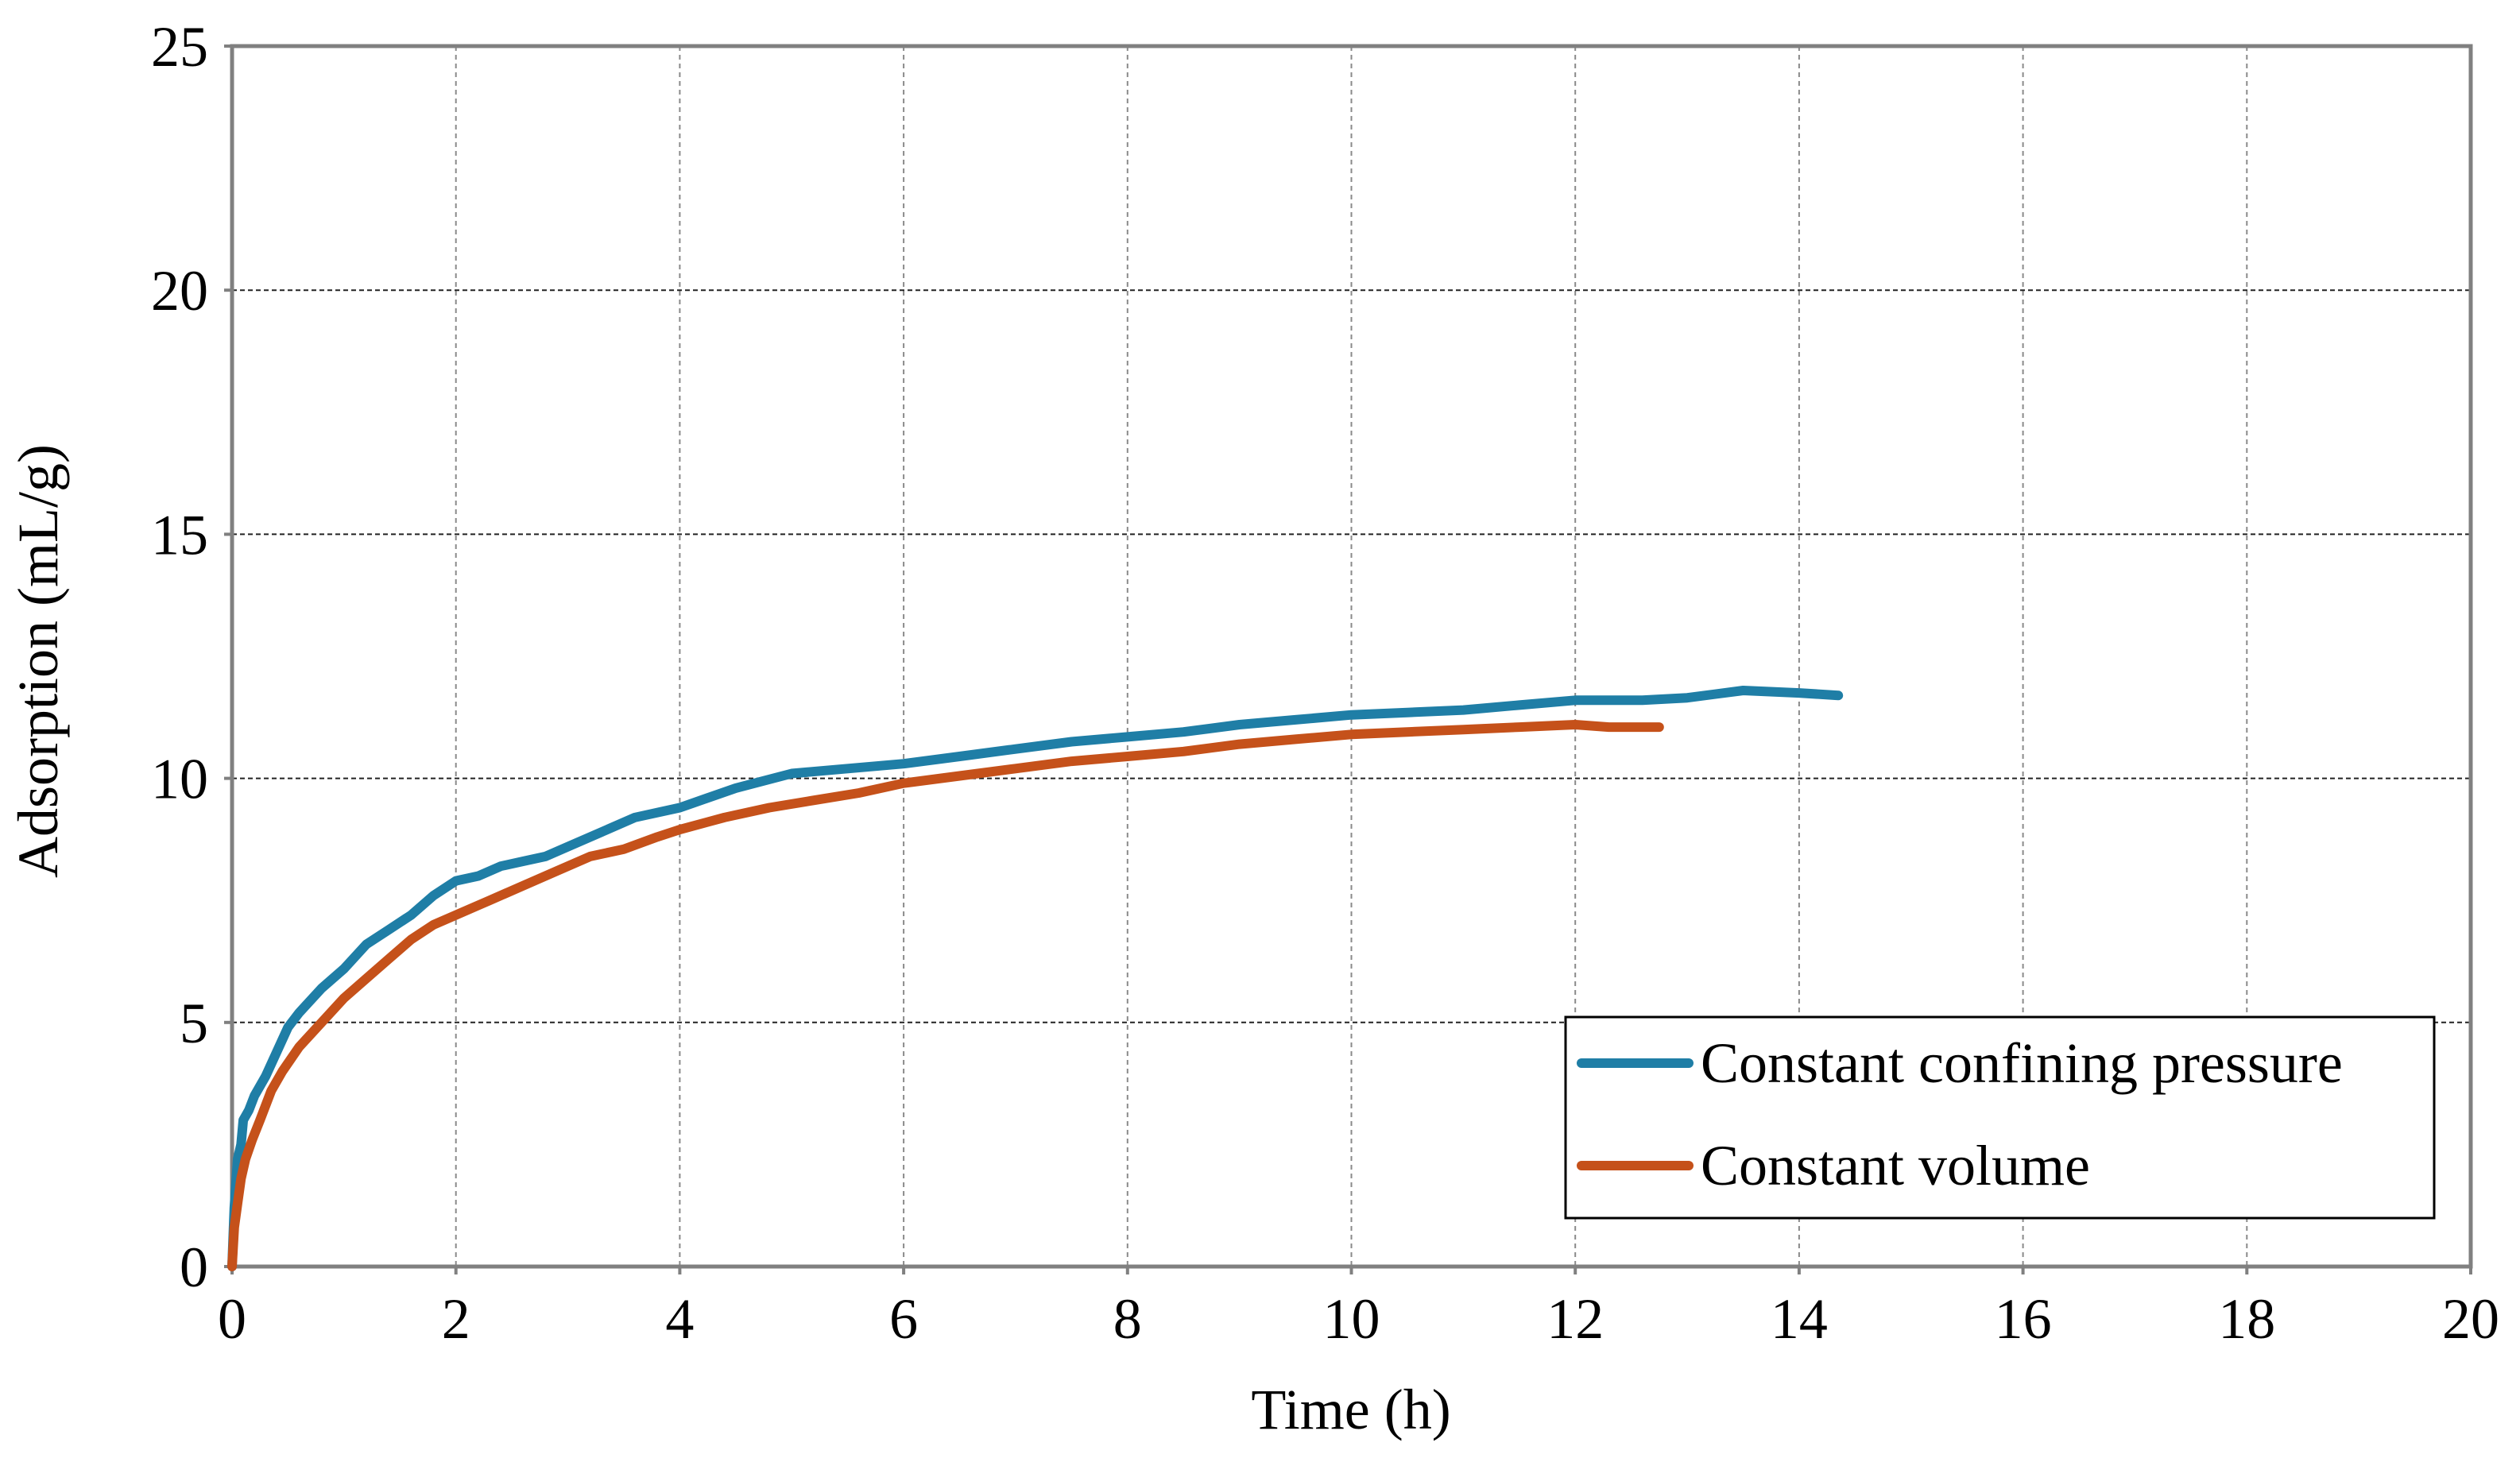 The width and height of the screenshot is (2520, 1462). Describe the element at coordinates (1799, 1319) in the screenshot. I see `x-tick-label: 14` at that location.